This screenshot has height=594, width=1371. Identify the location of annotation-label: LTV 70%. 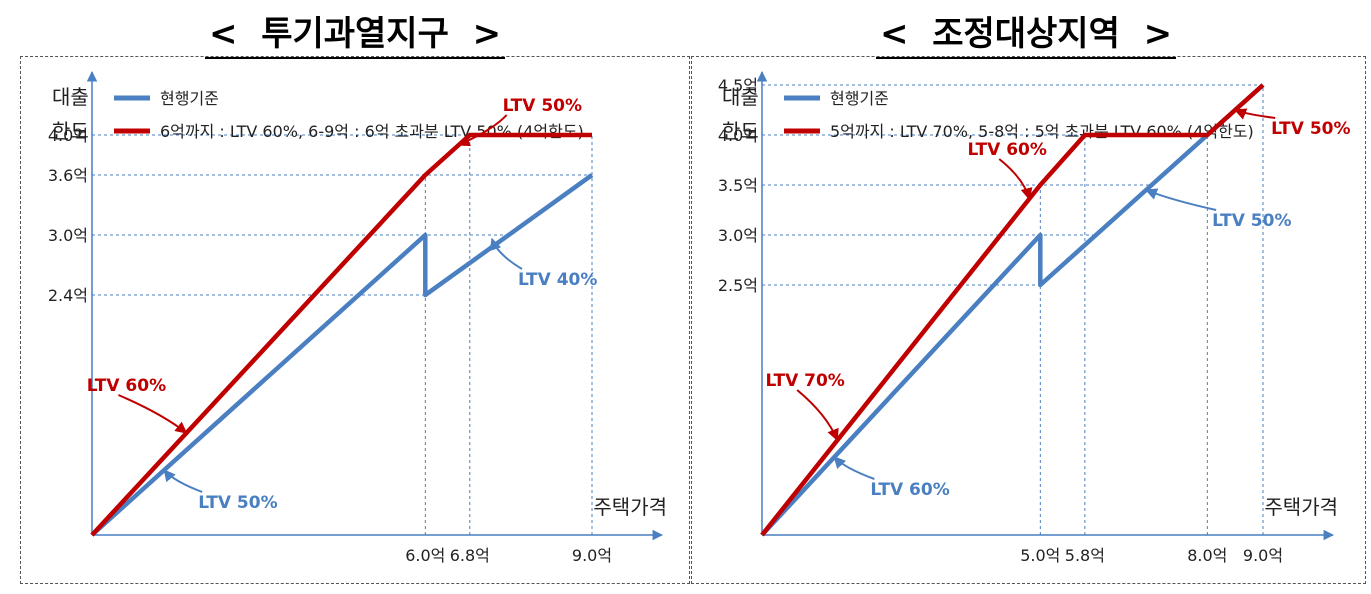
(804, 381).